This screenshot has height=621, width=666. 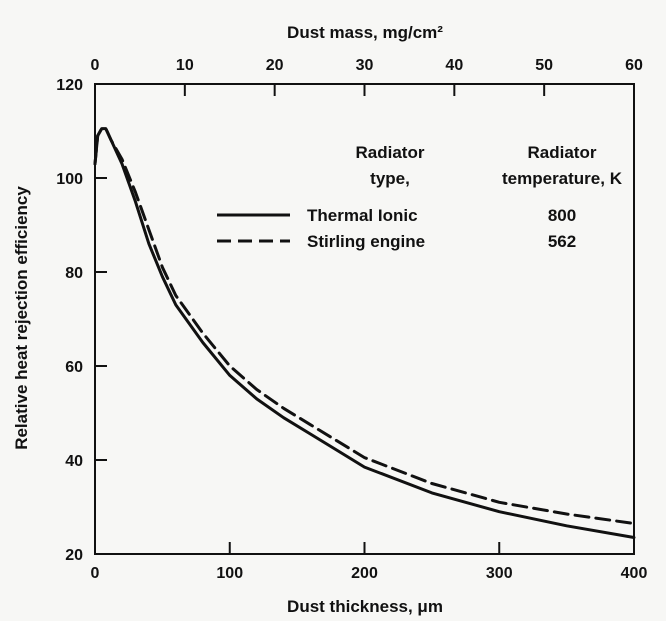 What do you see at coordinates (390, 178) in the screenshot?
I see `legend-header-type-line2: type,` at bounding box center [390, 178].